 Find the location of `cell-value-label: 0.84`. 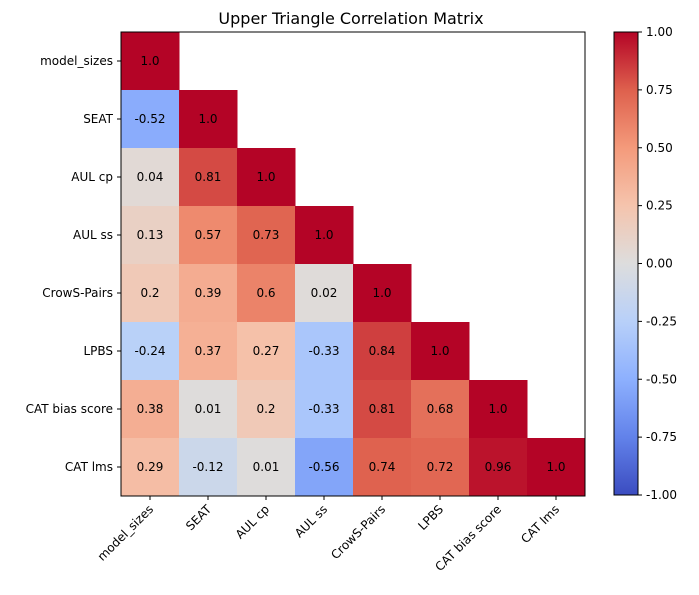

cell-value-label: 0.84 is located at coordinates (382, 351).